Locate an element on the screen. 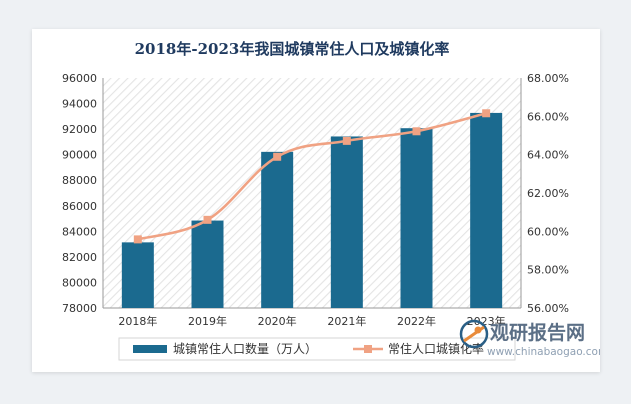  y-right-tick-label: 66.00% is located at coordinates (548, 116).